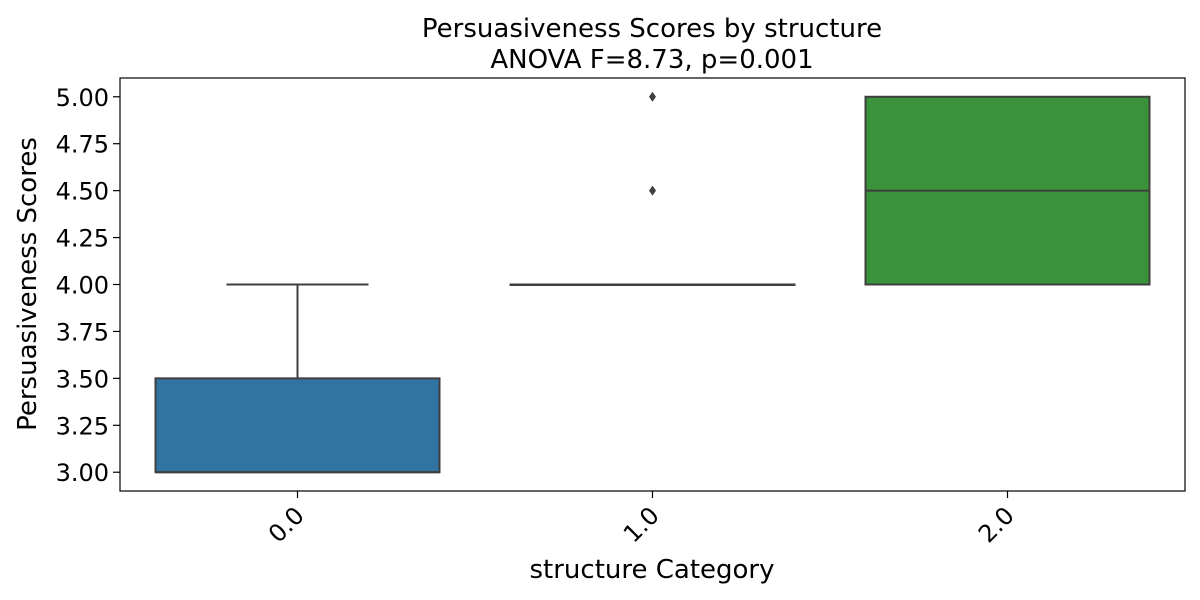 Image resolution: width=1200 pixels, height=600 pixels. What do you see at coordinates (651, 60) in the screenshot?
I see `chart-subtitle: ANOVA F=8.73, p=0.001` at bounding box center [651, 60].